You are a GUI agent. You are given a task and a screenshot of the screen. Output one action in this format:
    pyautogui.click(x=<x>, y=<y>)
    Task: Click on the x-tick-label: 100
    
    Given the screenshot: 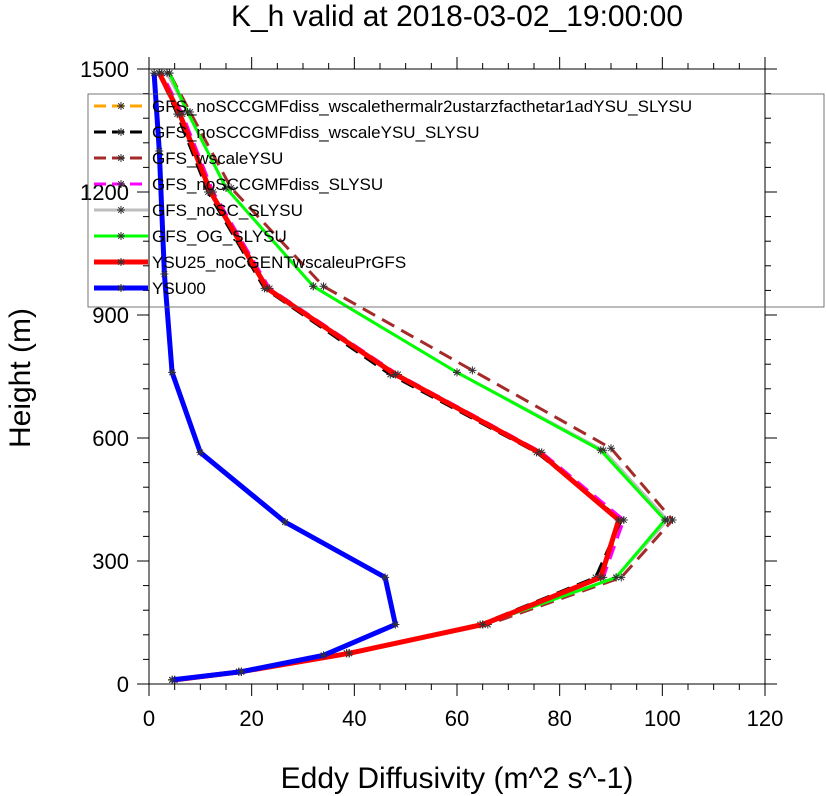 What is the action you would take?
    pyautogui.click(x=662, y=718)
    